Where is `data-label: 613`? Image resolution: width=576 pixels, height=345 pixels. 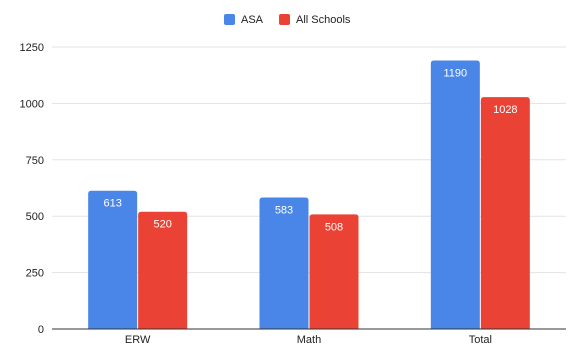 data-label: 613 is located at coordinates (112, 204).